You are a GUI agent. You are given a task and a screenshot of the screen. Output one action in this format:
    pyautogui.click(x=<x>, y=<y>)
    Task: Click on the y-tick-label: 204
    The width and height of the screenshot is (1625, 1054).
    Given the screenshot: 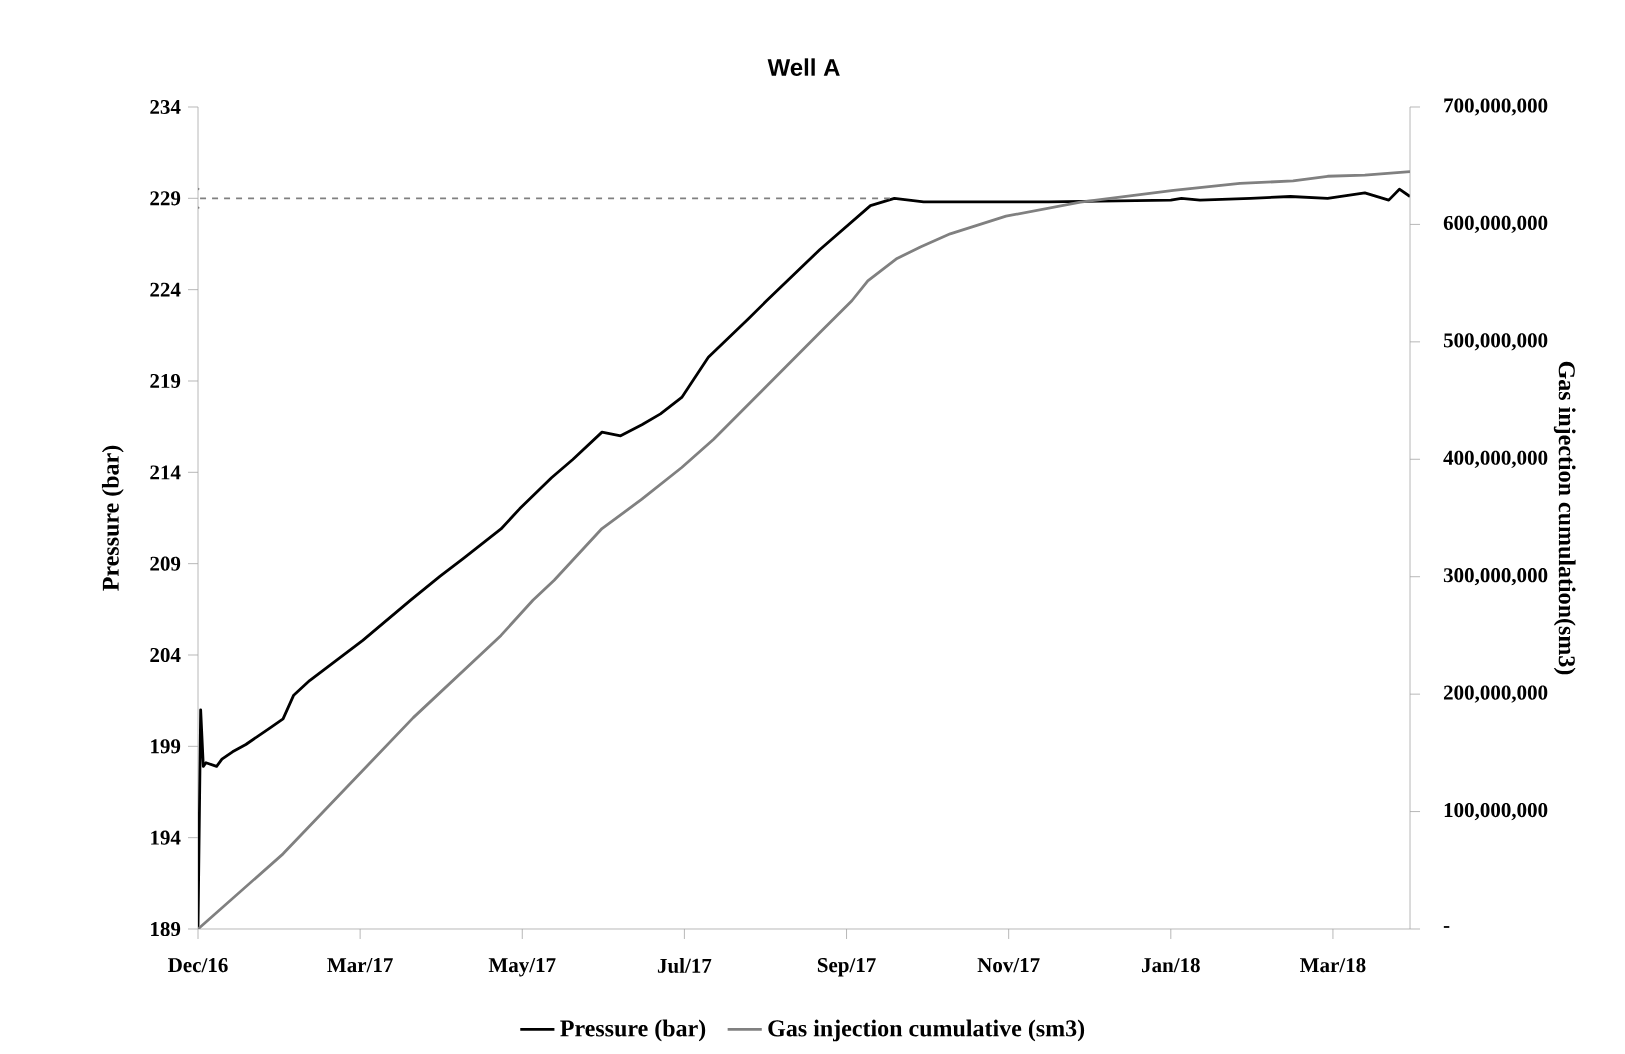 What is the action you would take?
    pyautogui.click(x=165, y=655)
    